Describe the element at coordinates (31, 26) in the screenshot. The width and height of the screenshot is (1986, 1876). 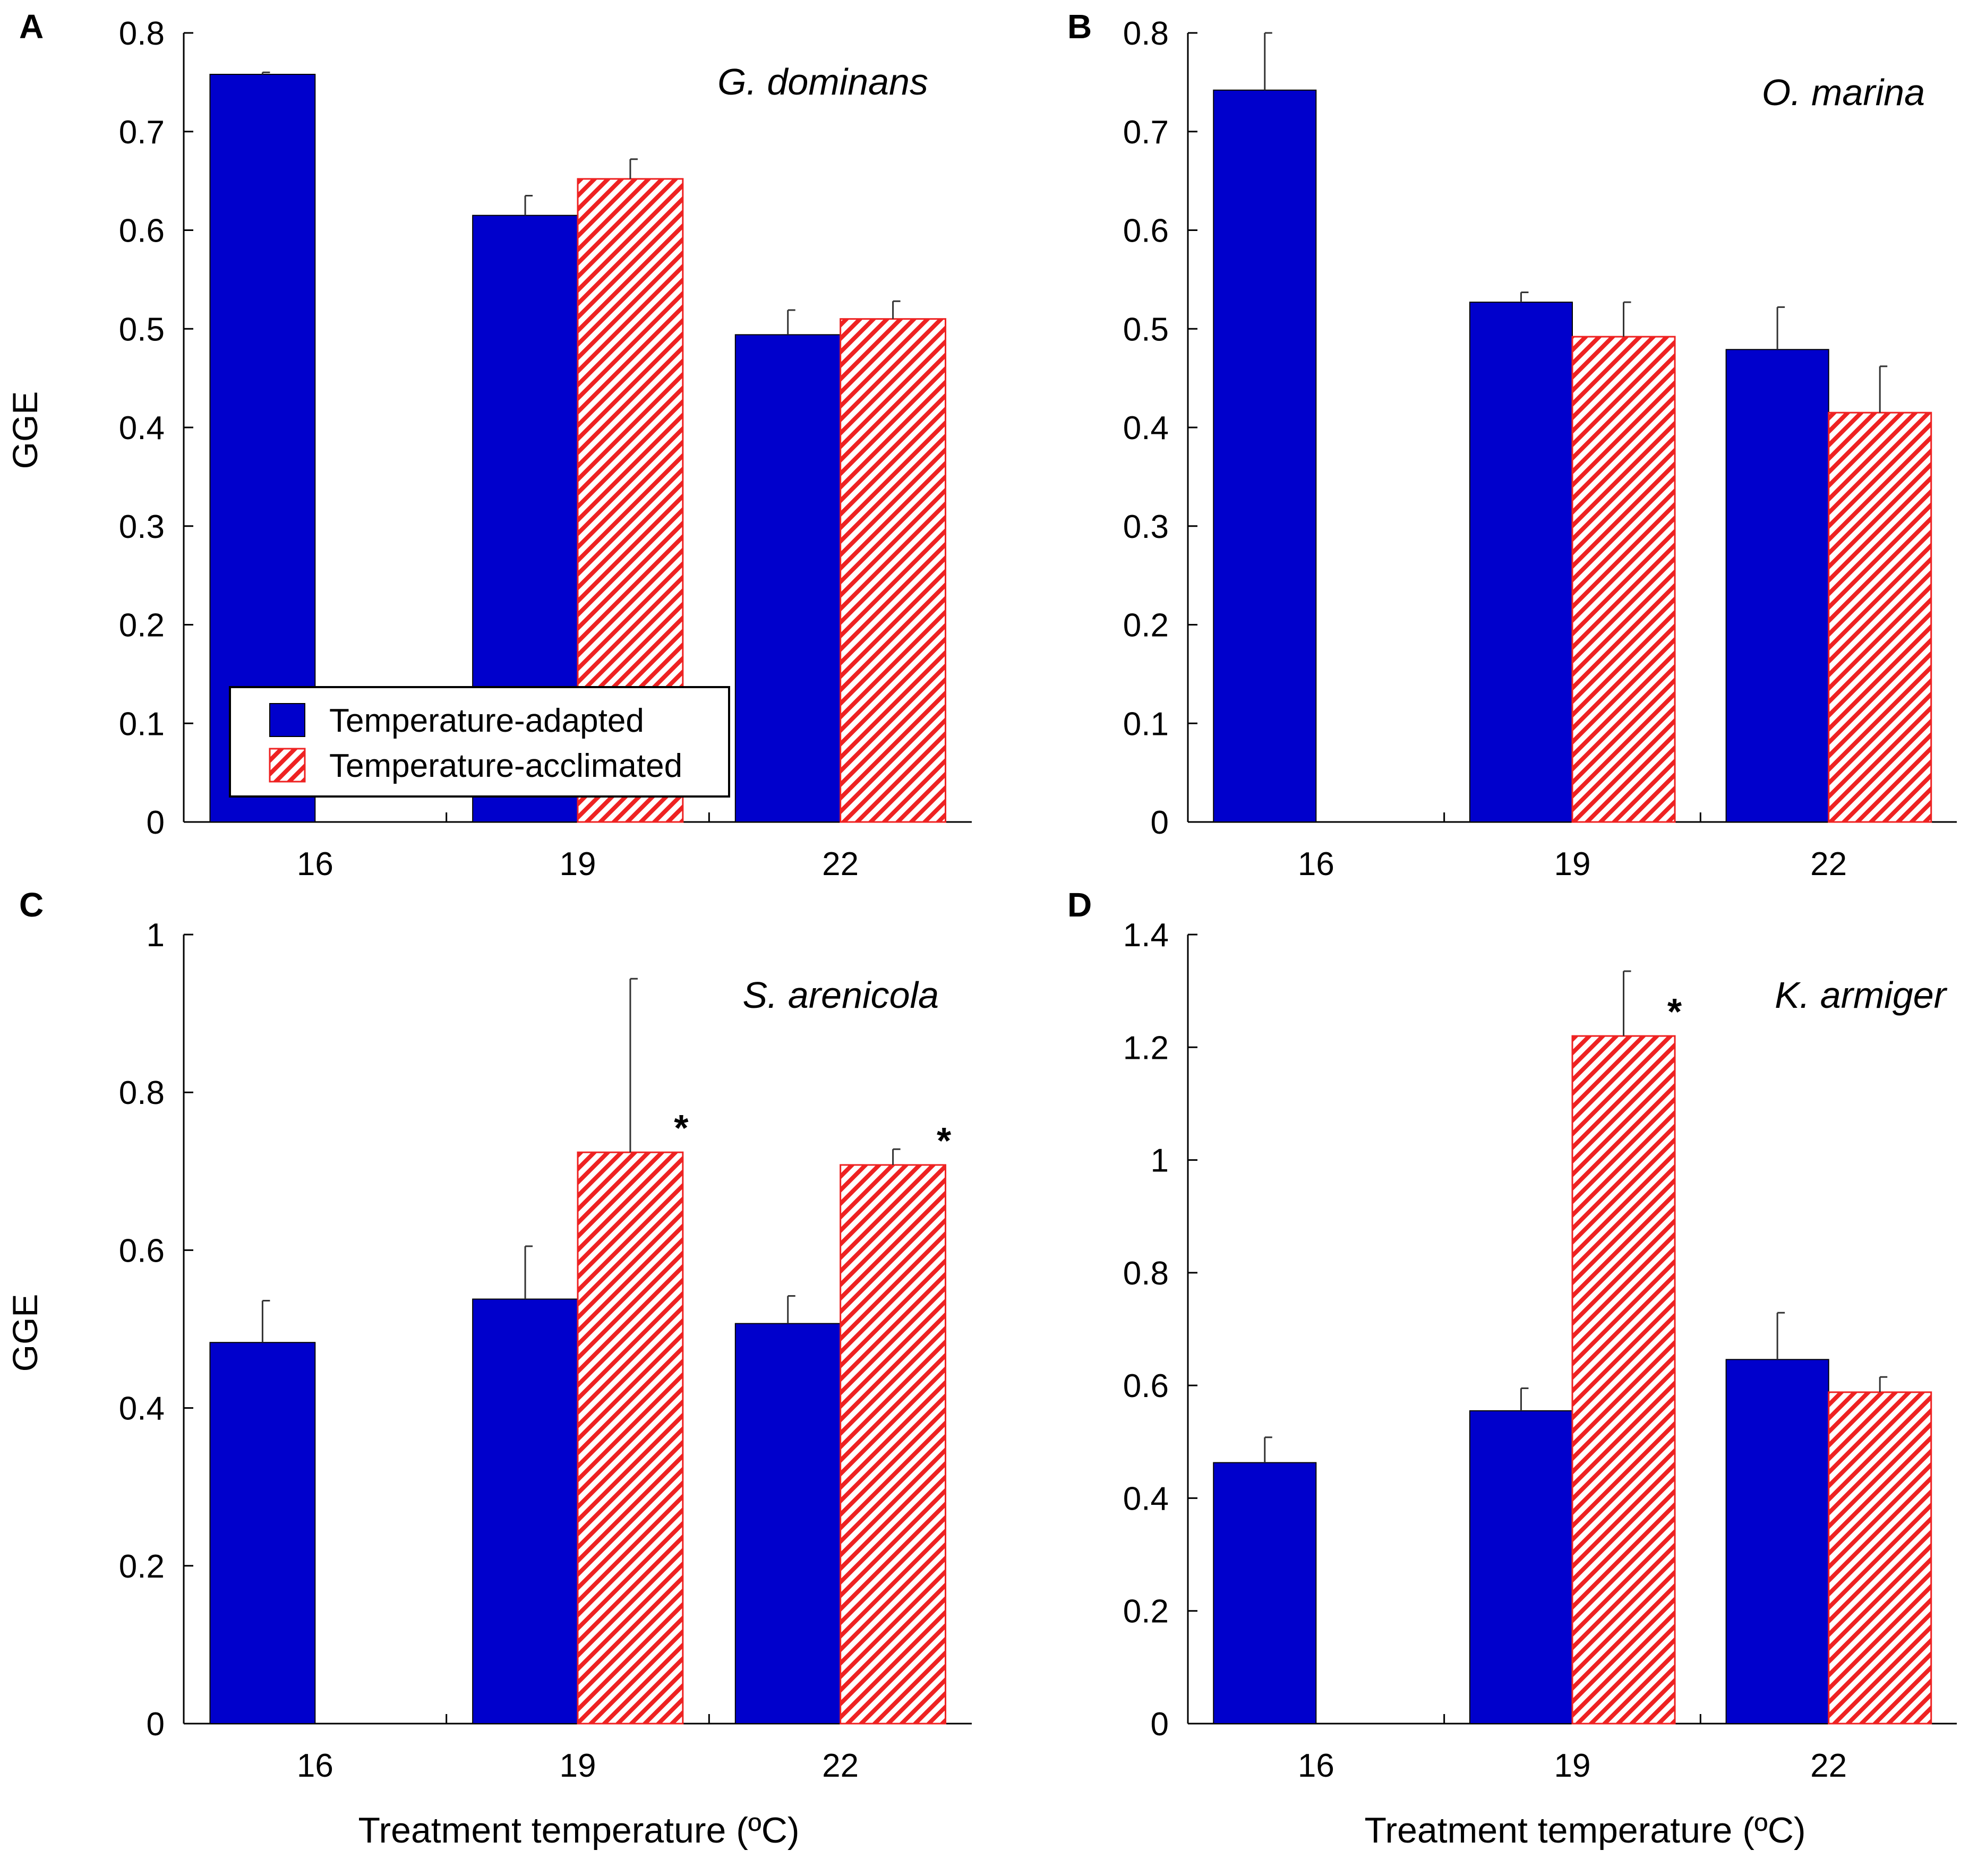
I see `panel-letter: A` at that location.